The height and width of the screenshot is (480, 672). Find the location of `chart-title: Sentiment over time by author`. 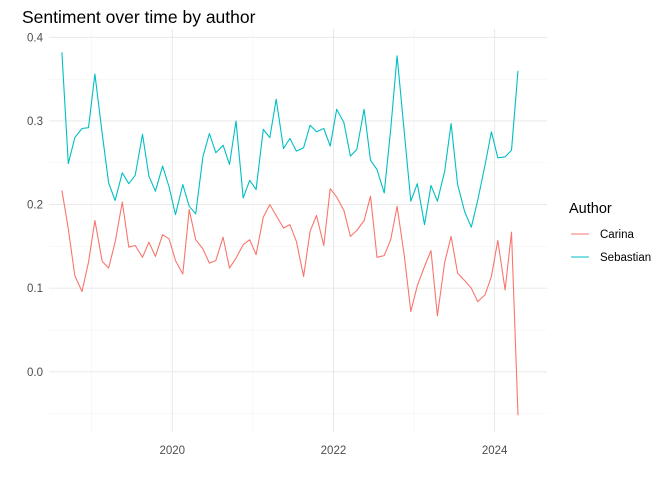

chart-title: Sentiment over time by author is located at coordinates (139, 17).